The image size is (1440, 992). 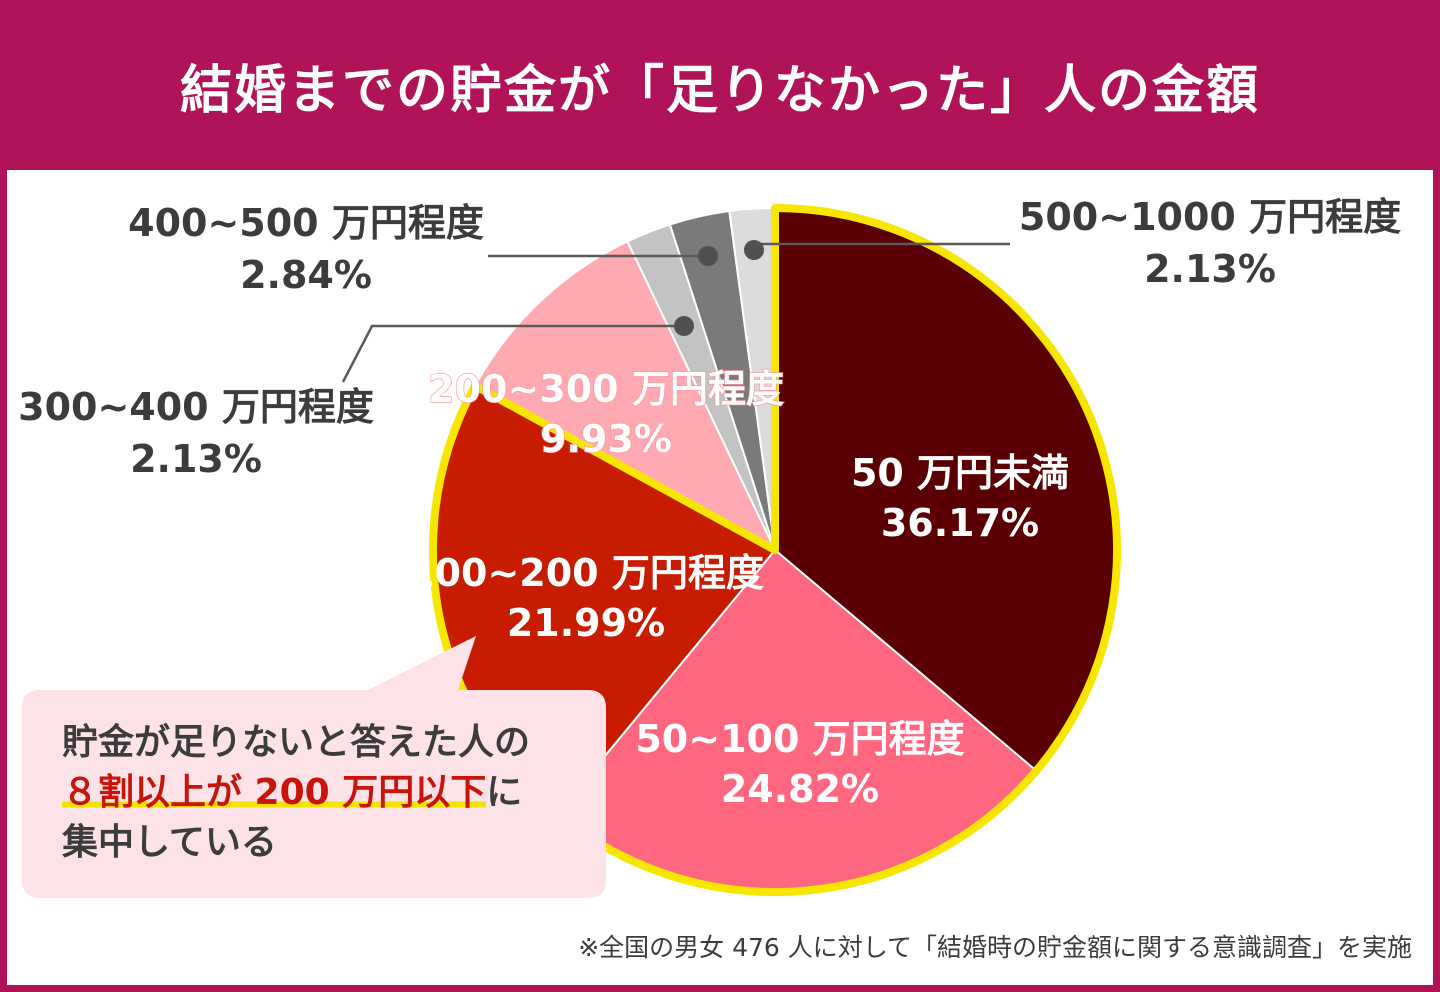 I want to click on callout-line-3: 集中している, so click(x=169, y=842).